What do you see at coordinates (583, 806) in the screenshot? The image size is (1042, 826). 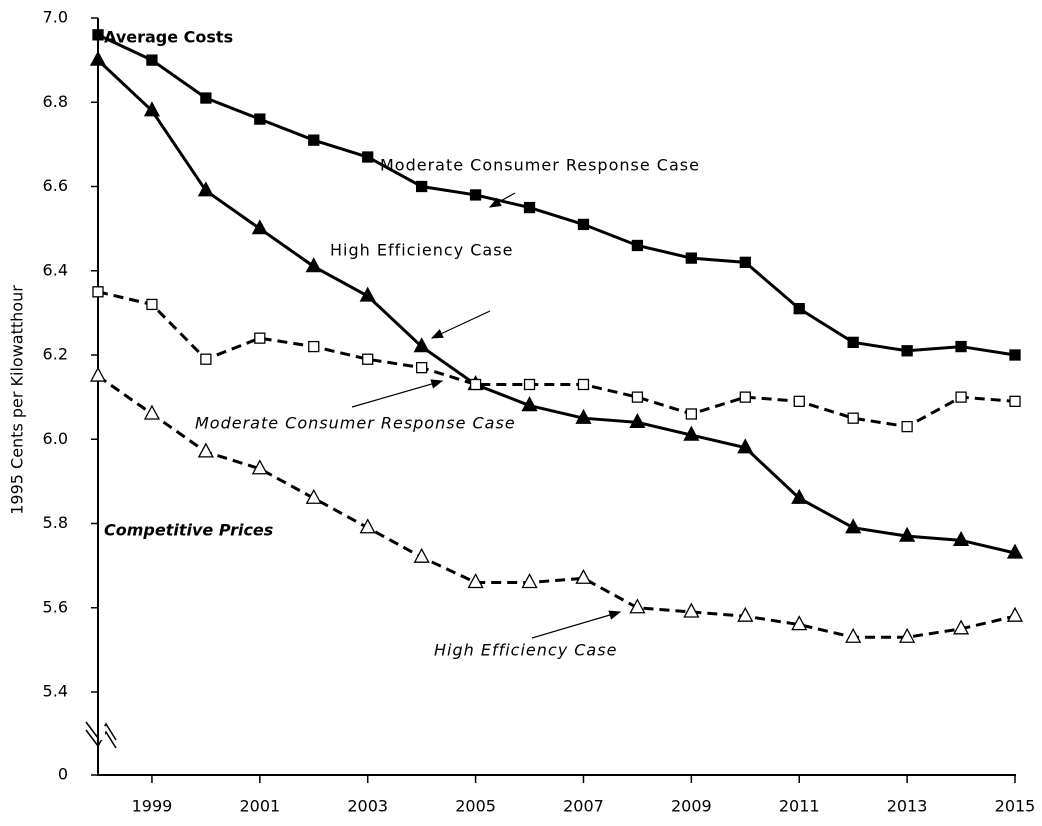 I see `x-tick-label: 2007` at bounding box center [583, 806].